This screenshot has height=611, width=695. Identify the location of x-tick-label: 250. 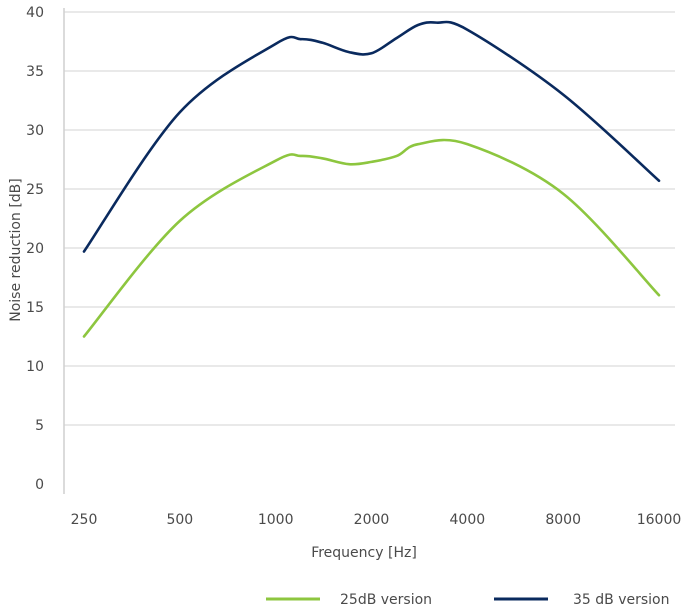
(84, 520).